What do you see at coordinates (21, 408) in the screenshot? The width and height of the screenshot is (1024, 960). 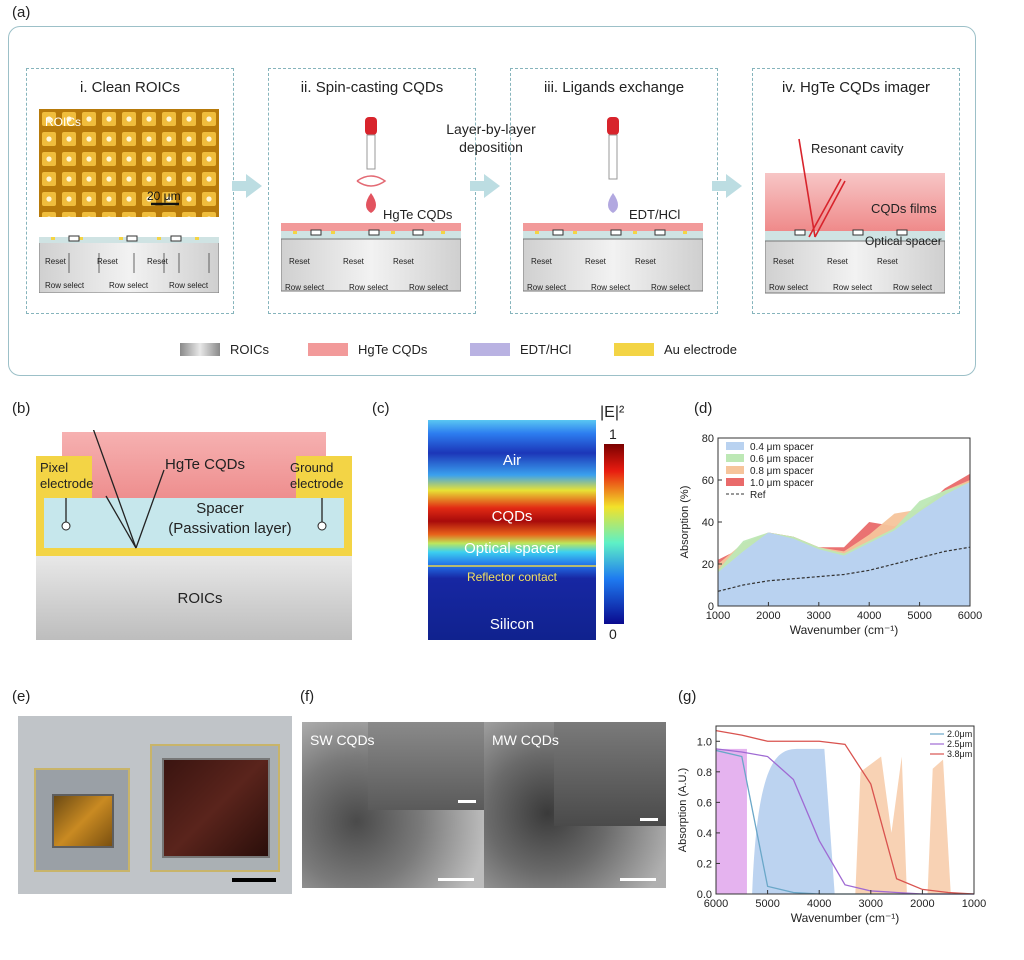 I see `panel-label-b: (b)` at bounding box center [21, 408].